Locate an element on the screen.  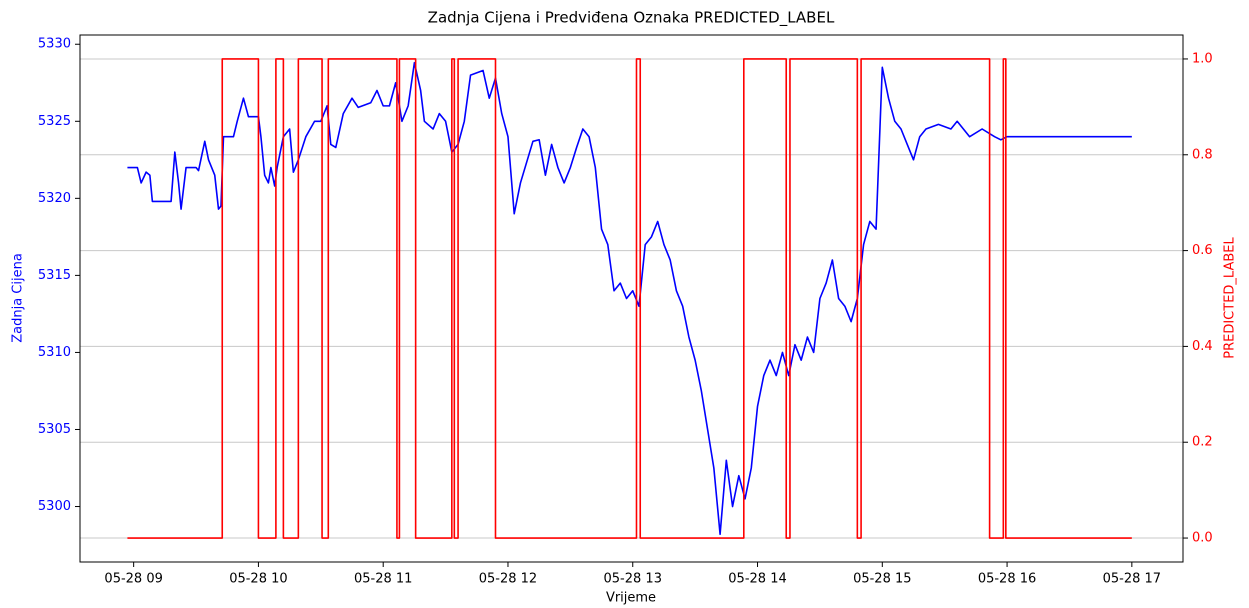
y2-axis-label: PREDICTED_LABEL is located at coordinates (1230, 298).